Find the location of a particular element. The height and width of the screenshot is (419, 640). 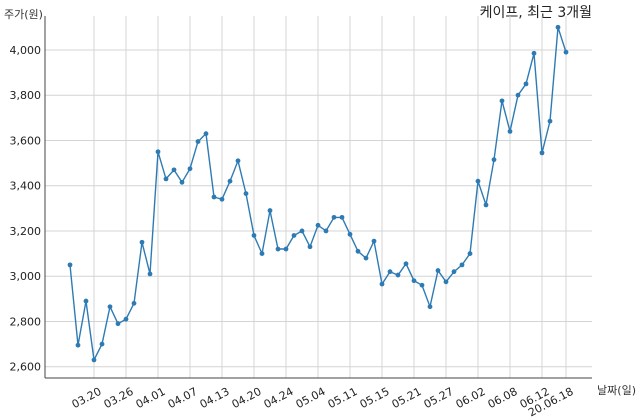

y-tick-label: 2,600 is located at coordinates (26, 367).